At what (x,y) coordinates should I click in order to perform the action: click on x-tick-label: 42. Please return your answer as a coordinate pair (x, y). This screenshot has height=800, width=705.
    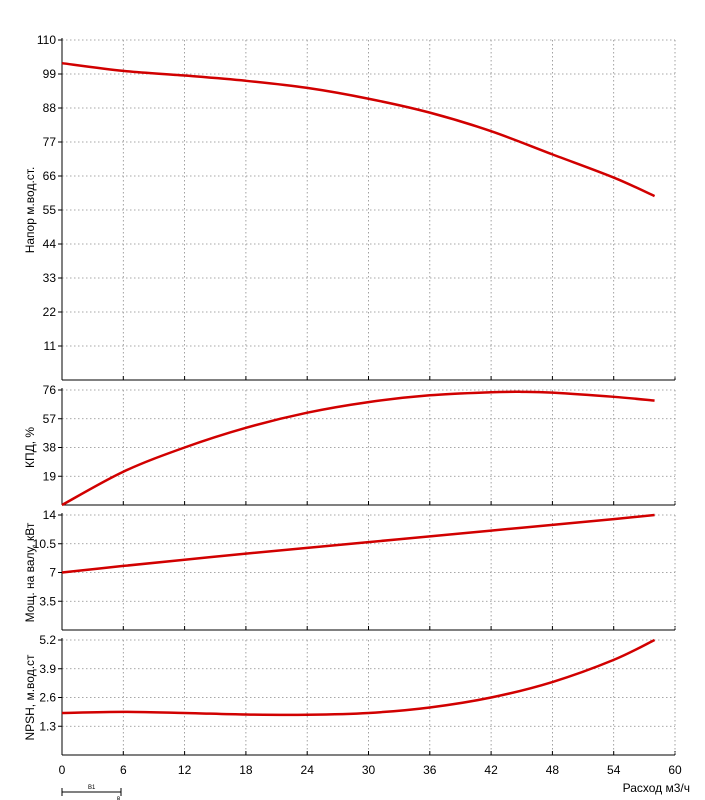
    Looking at the image, I should click on (491, 770).